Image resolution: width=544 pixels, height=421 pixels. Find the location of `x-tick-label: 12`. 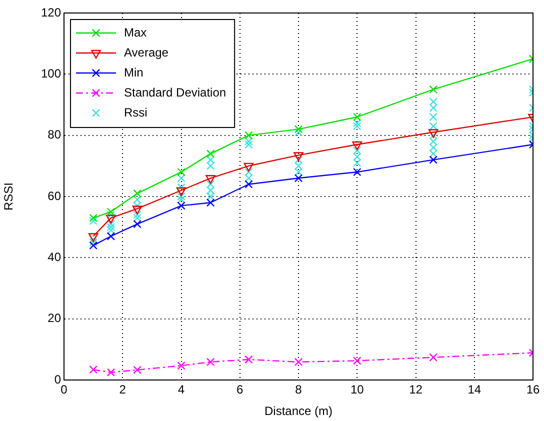

x-tick-label: 12 is located at coordinates (416, 389).